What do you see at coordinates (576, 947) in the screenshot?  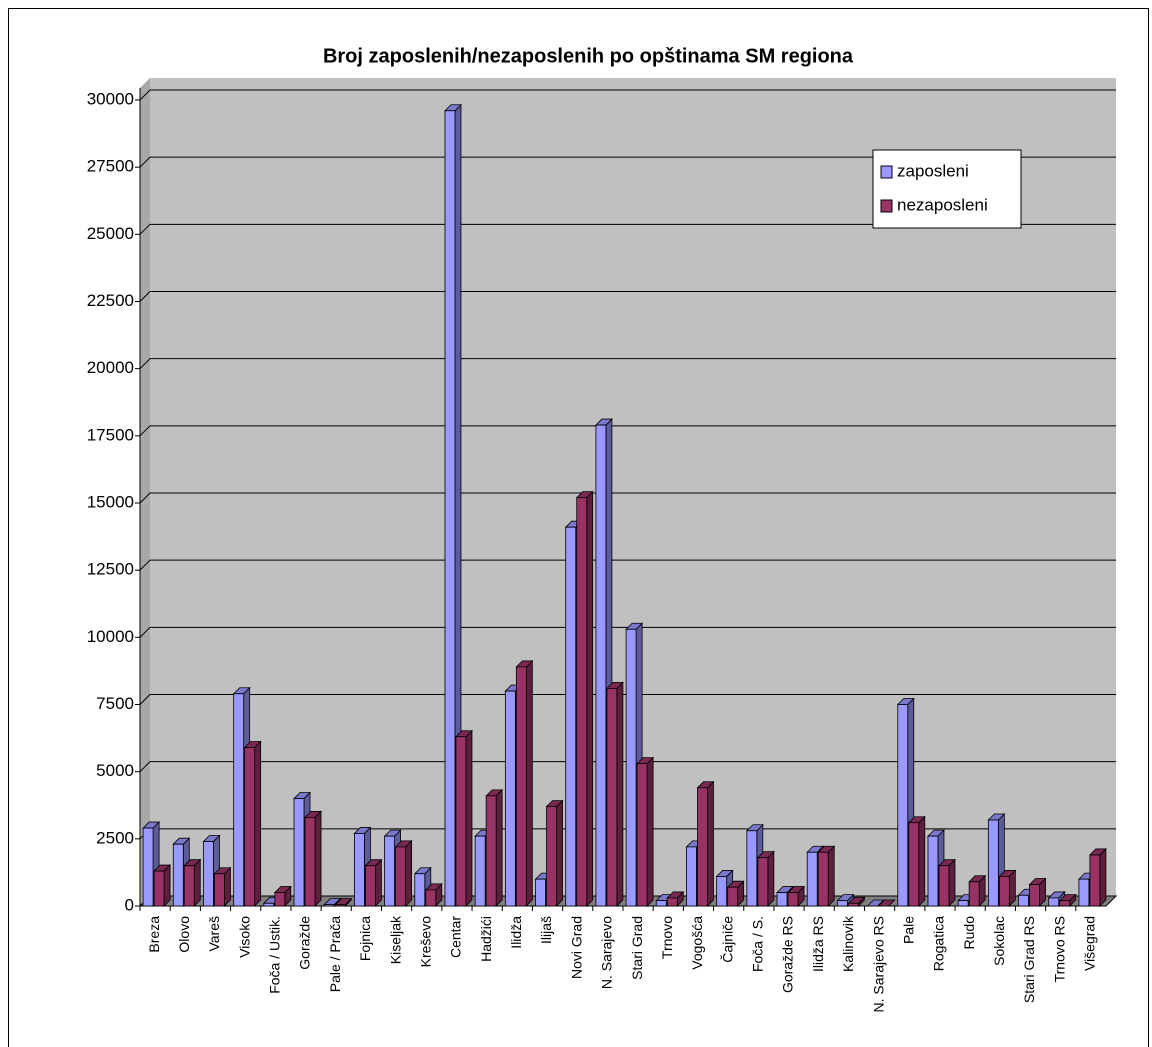 I see `x-tick-label: Novi Grad` at bounding box center [576, 947].